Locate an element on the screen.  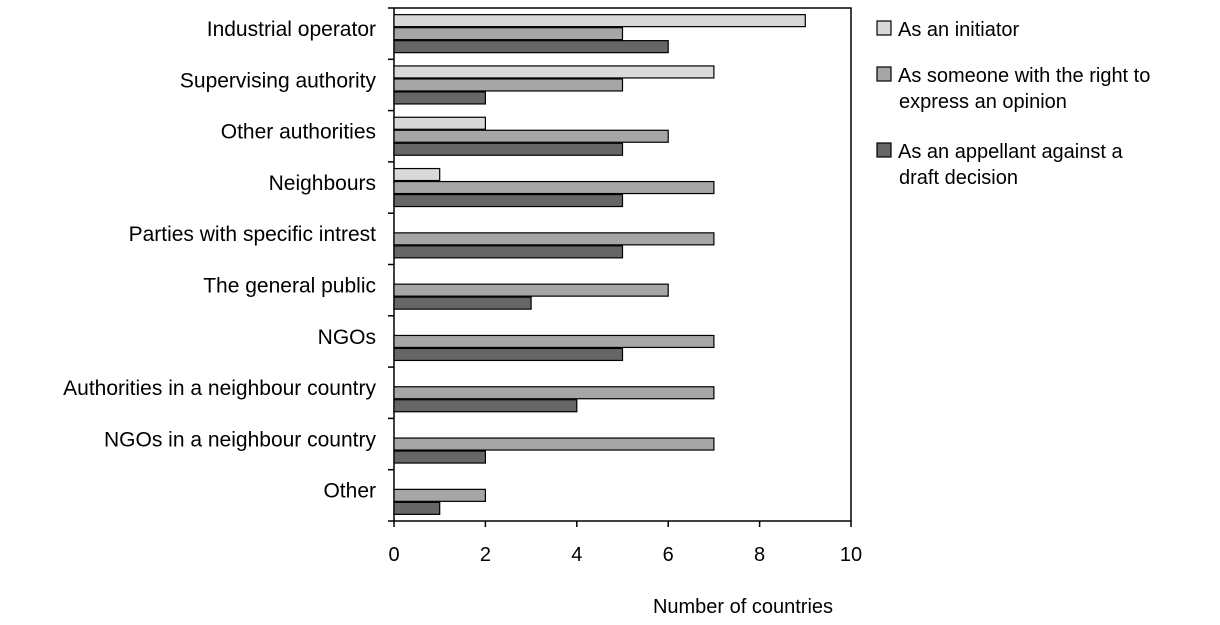
category-label: The general public is located at coordinates (289, 286).